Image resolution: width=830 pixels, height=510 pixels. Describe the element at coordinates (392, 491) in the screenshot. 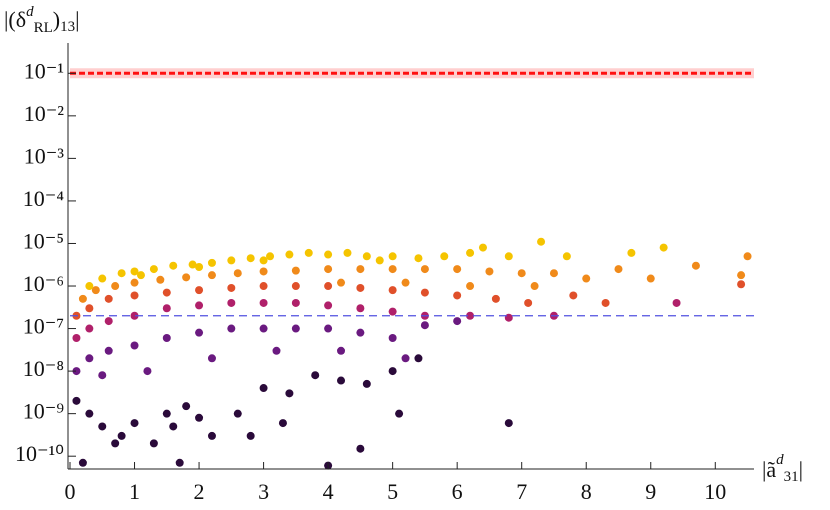

I see `x-tick-label: 5` at that location.